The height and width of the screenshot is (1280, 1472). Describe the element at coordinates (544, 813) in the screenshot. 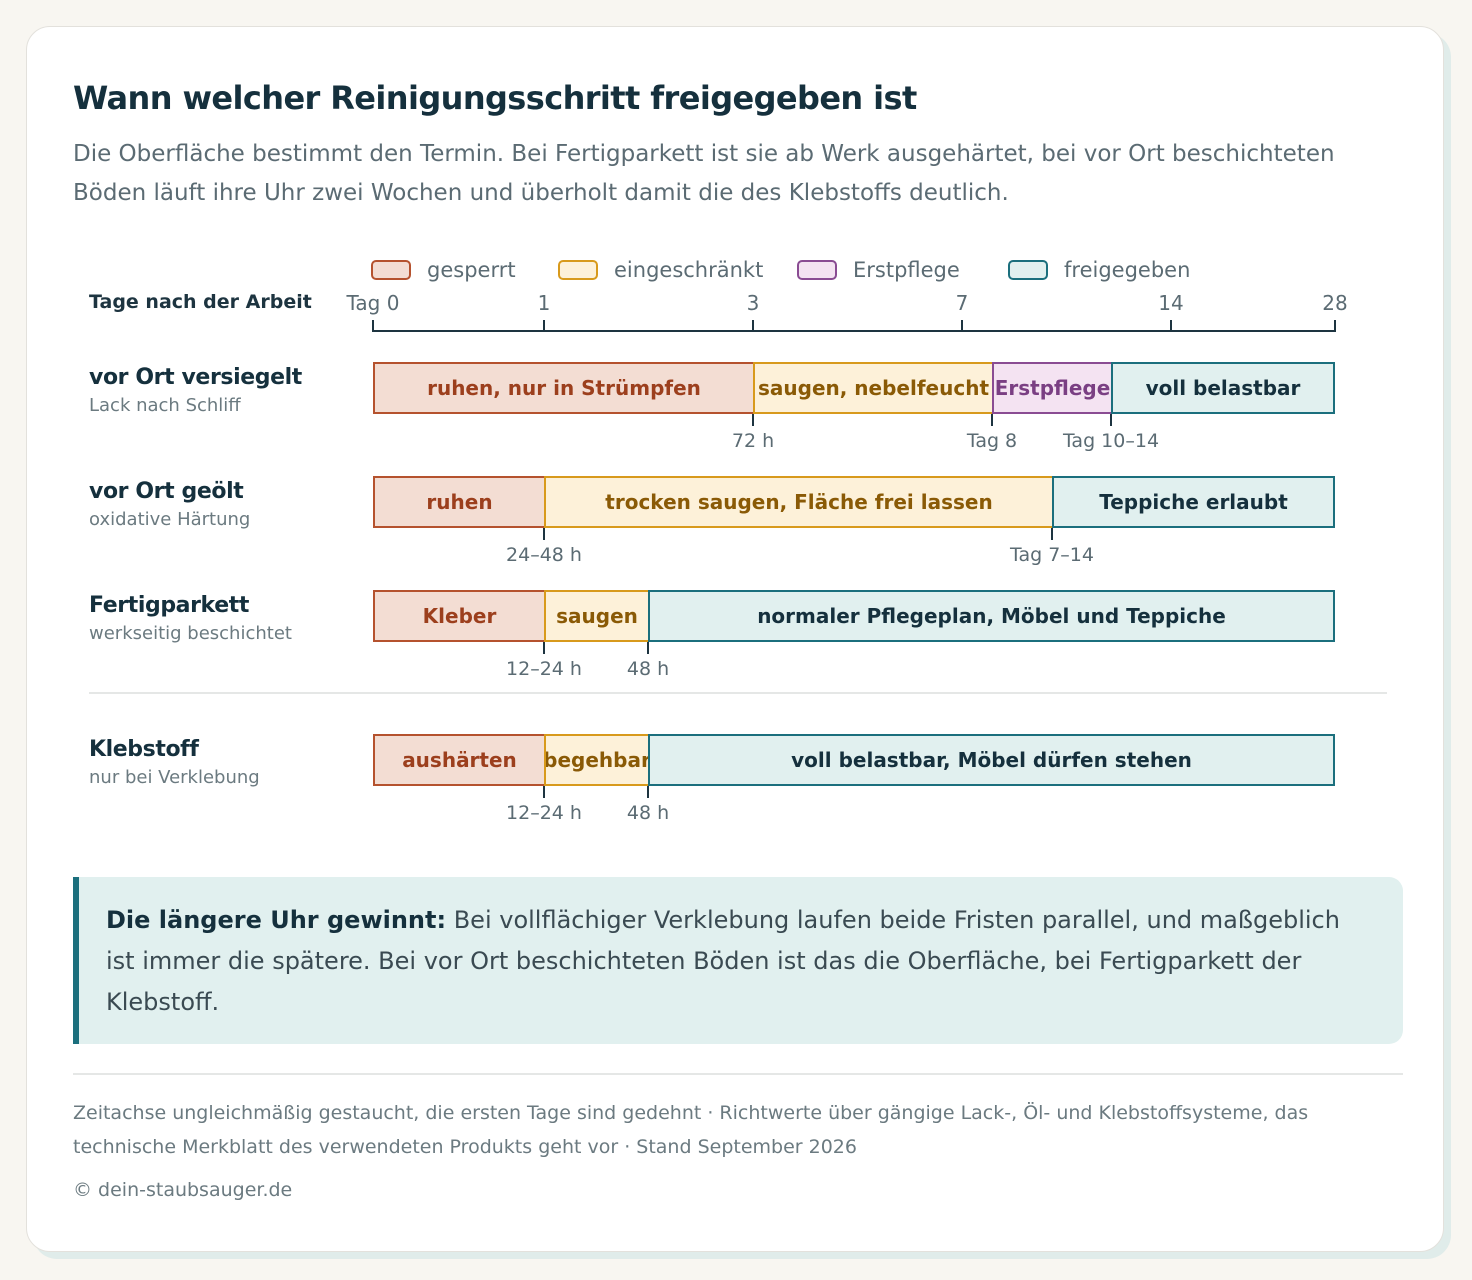

I see `mark-label-klebstoff-1: 12–24 h` at that location.